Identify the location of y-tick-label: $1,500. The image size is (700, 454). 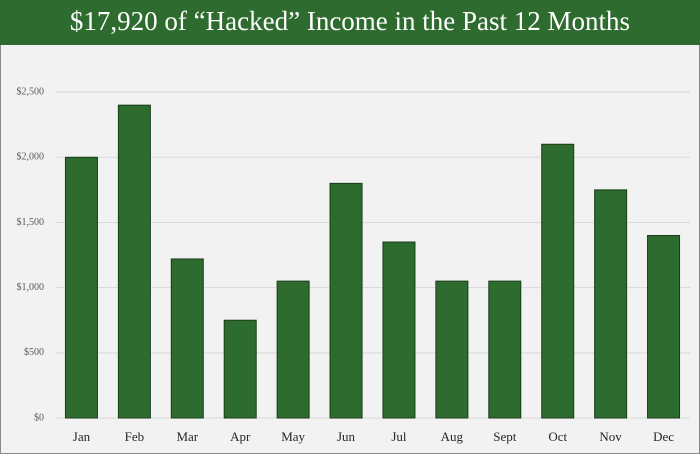
(31, 222).